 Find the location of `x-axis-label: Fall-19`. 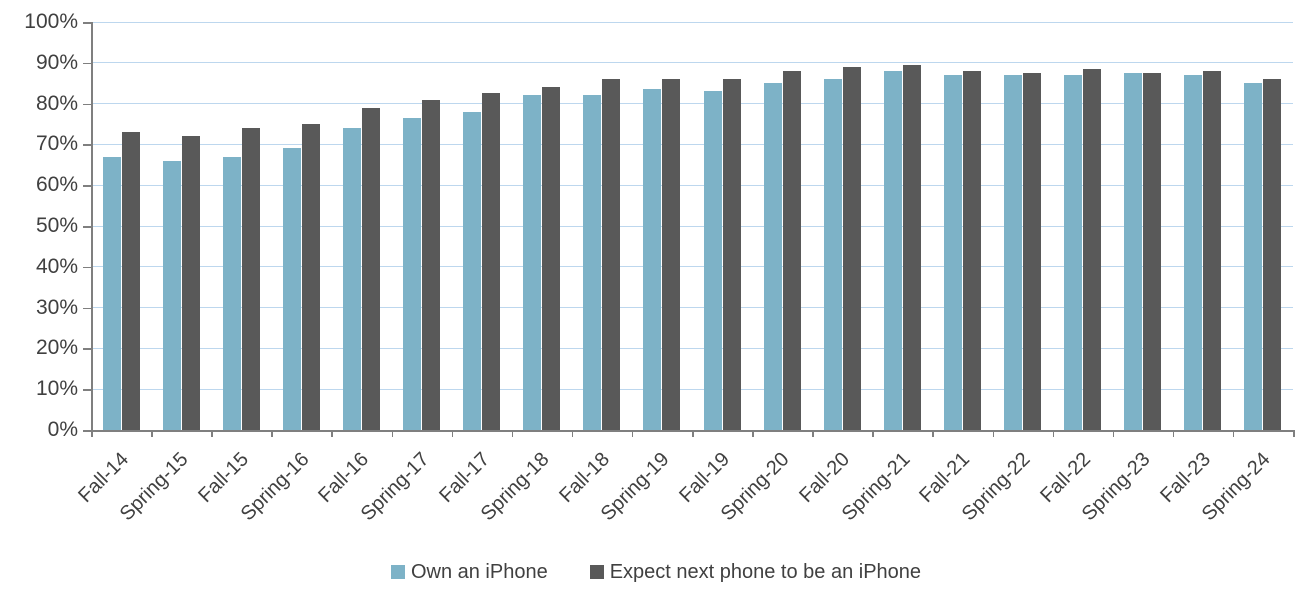

x-axis-label: Fall-19 is located at coordinates (704, 478).